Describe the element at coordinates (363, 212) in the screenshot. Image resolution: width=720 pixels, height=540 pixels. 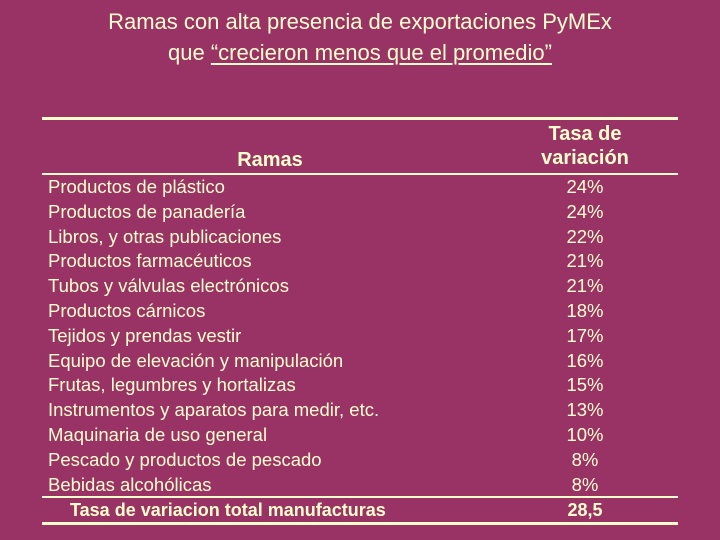
I see `table-row: Productos de panadería 24%` at that location.